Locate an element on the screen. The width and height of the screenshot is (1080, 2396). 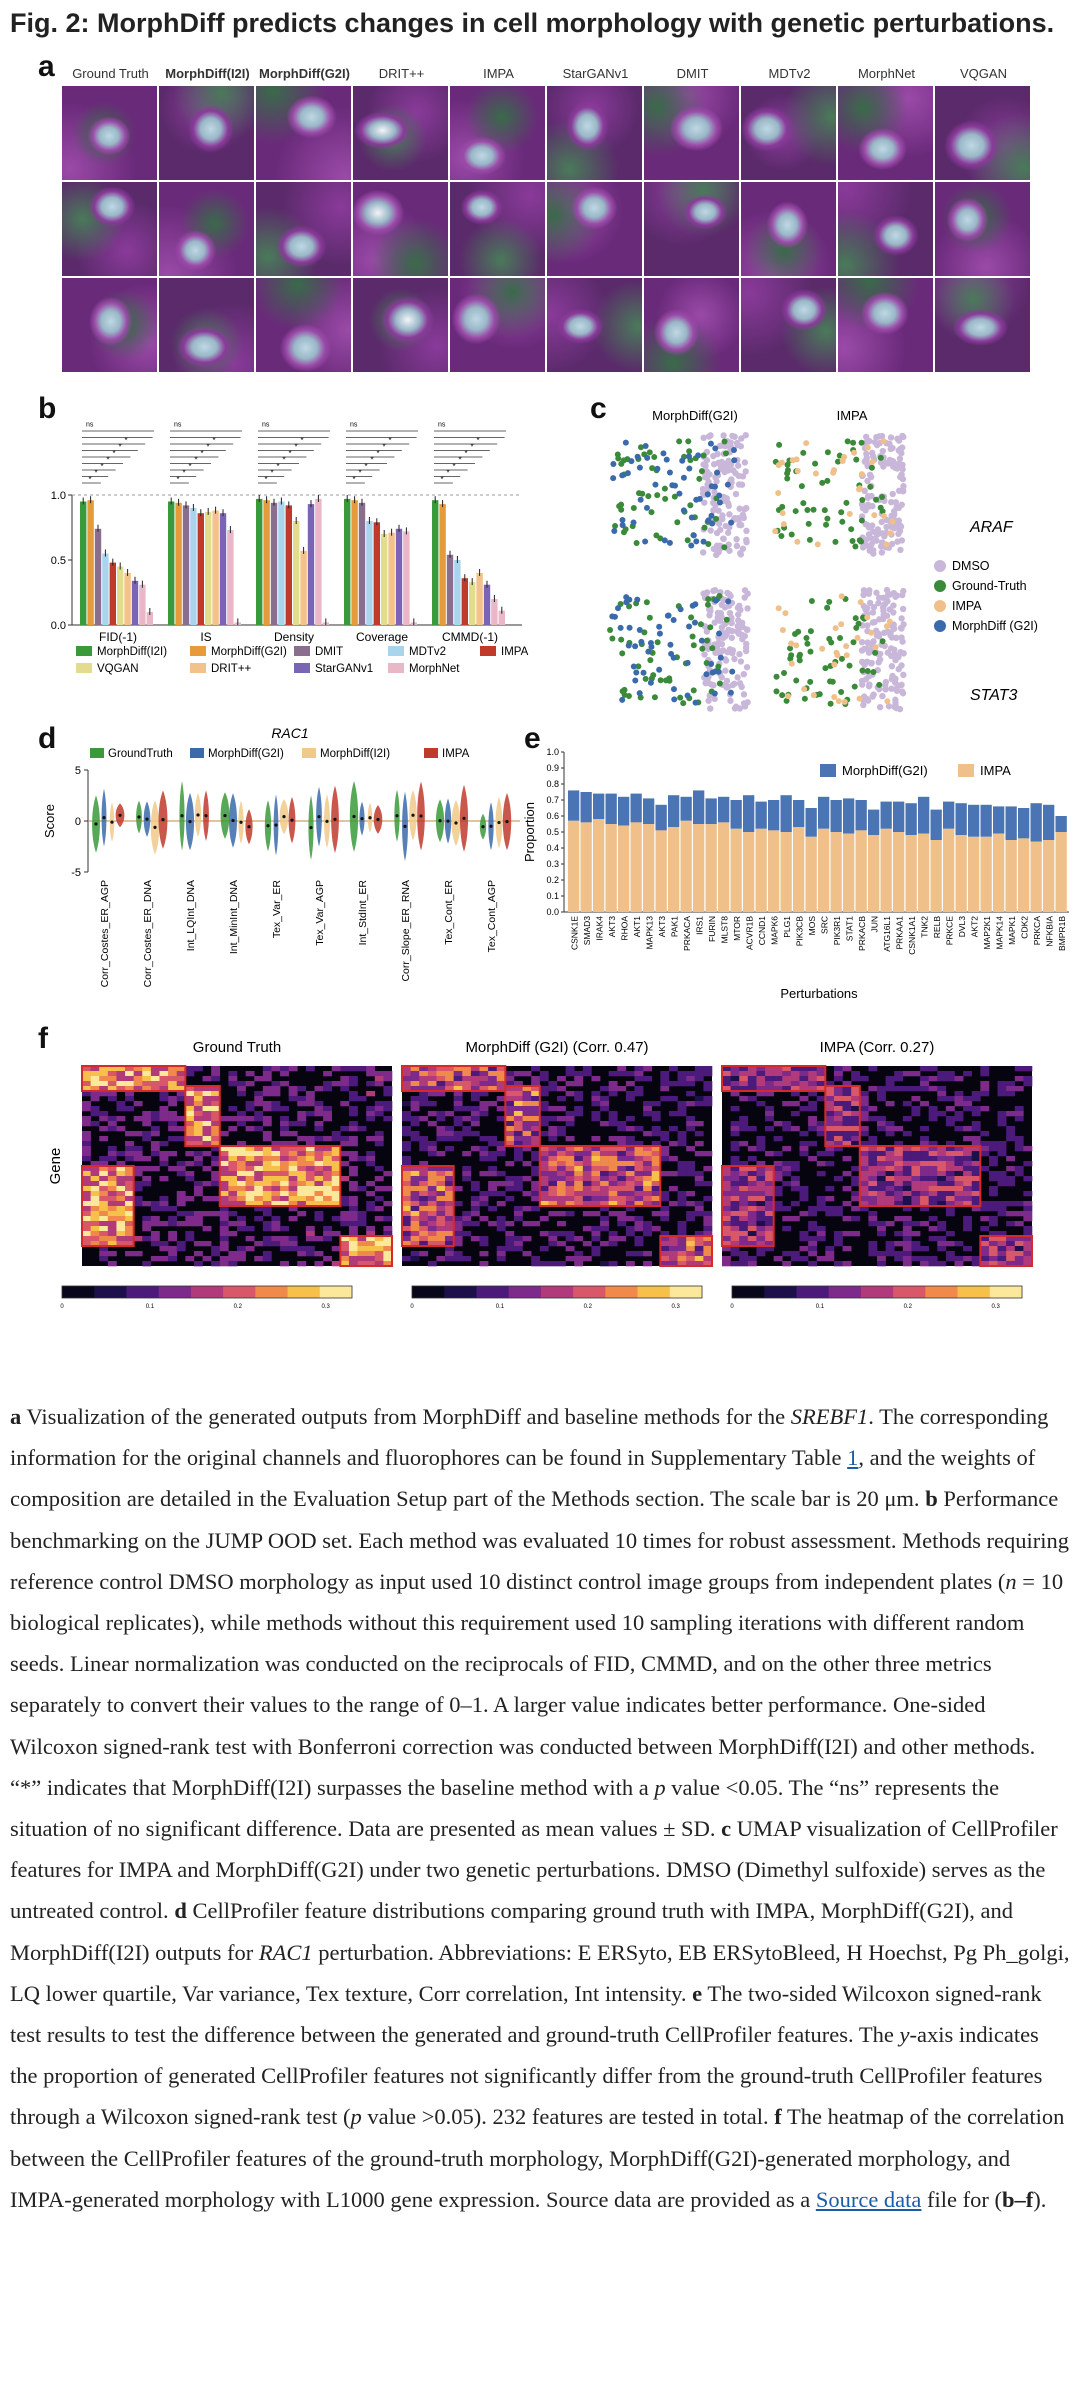
e-y-tick-label: 0.3 is located at coordinates (552, 864).